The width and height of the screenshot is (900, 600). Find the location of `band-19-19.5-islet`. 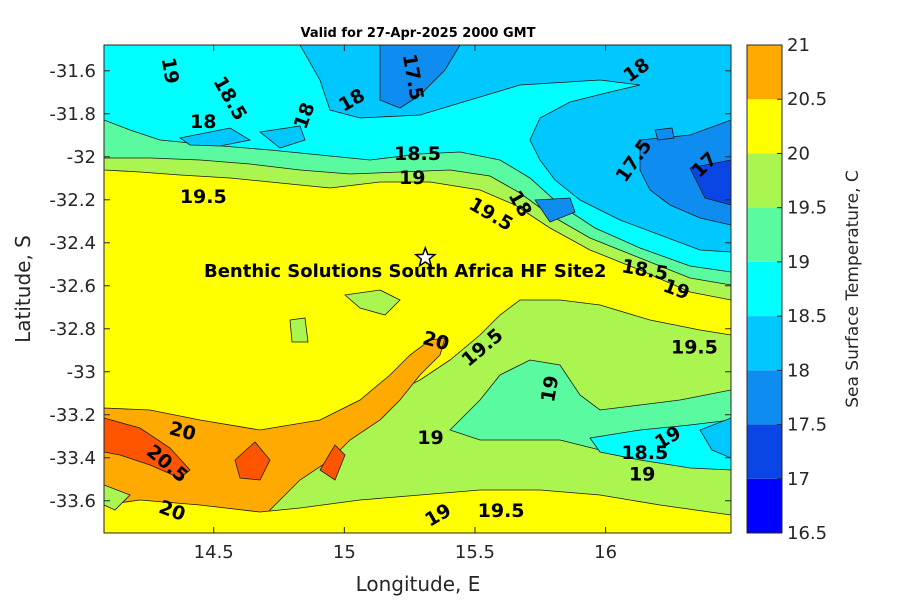

band-19-19.5-islet is located at coordinates (299, 330).